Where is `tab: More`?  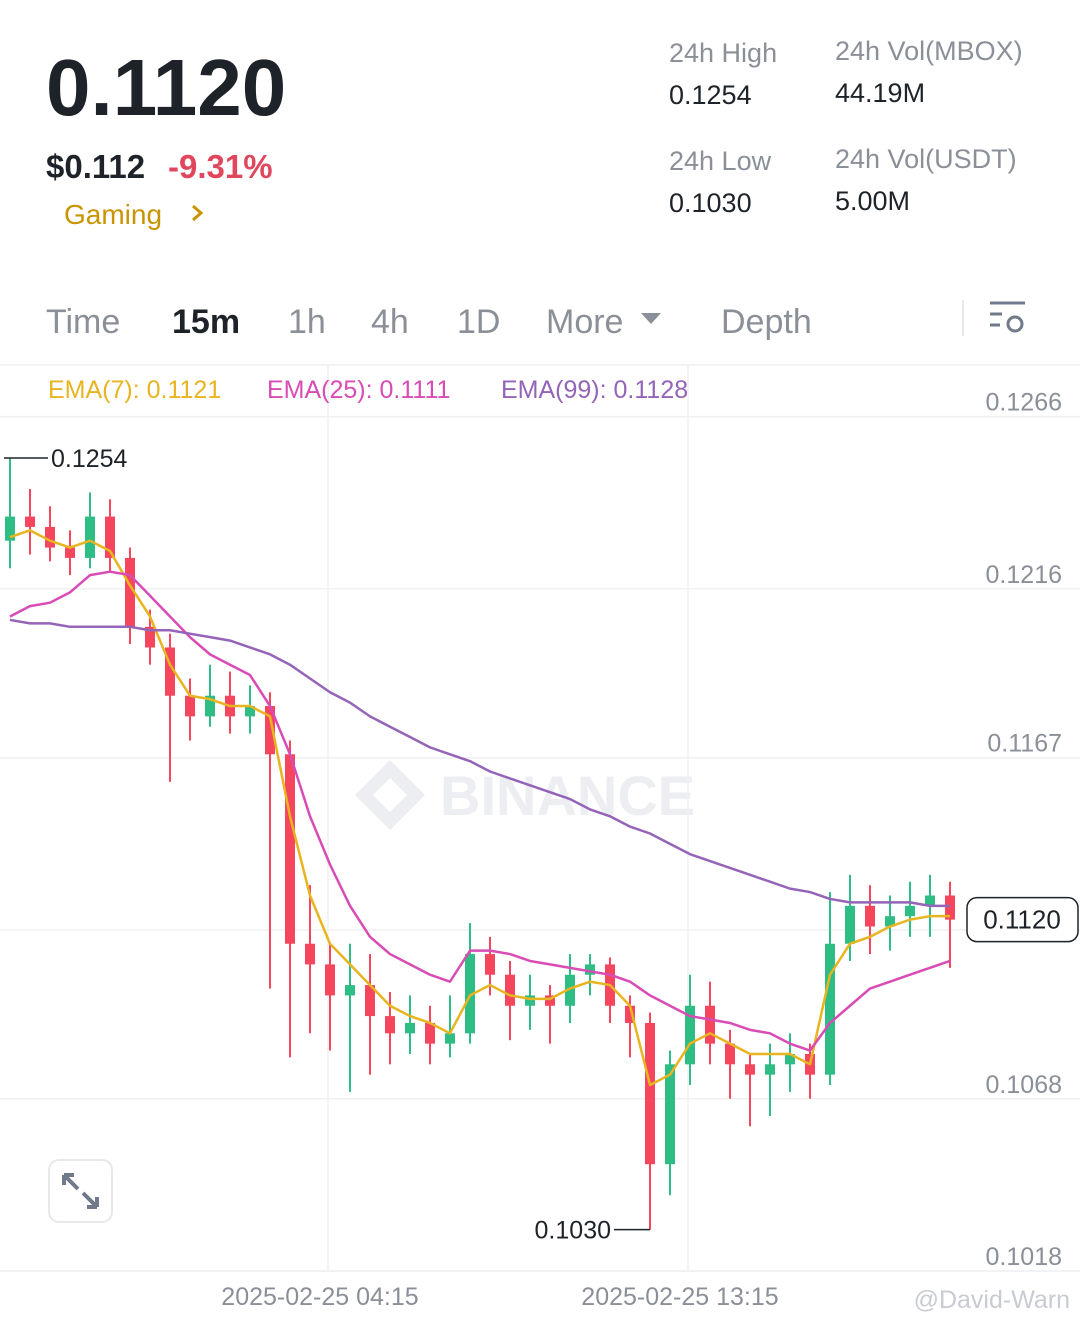 tab: More is located at coordinates (584, 322).